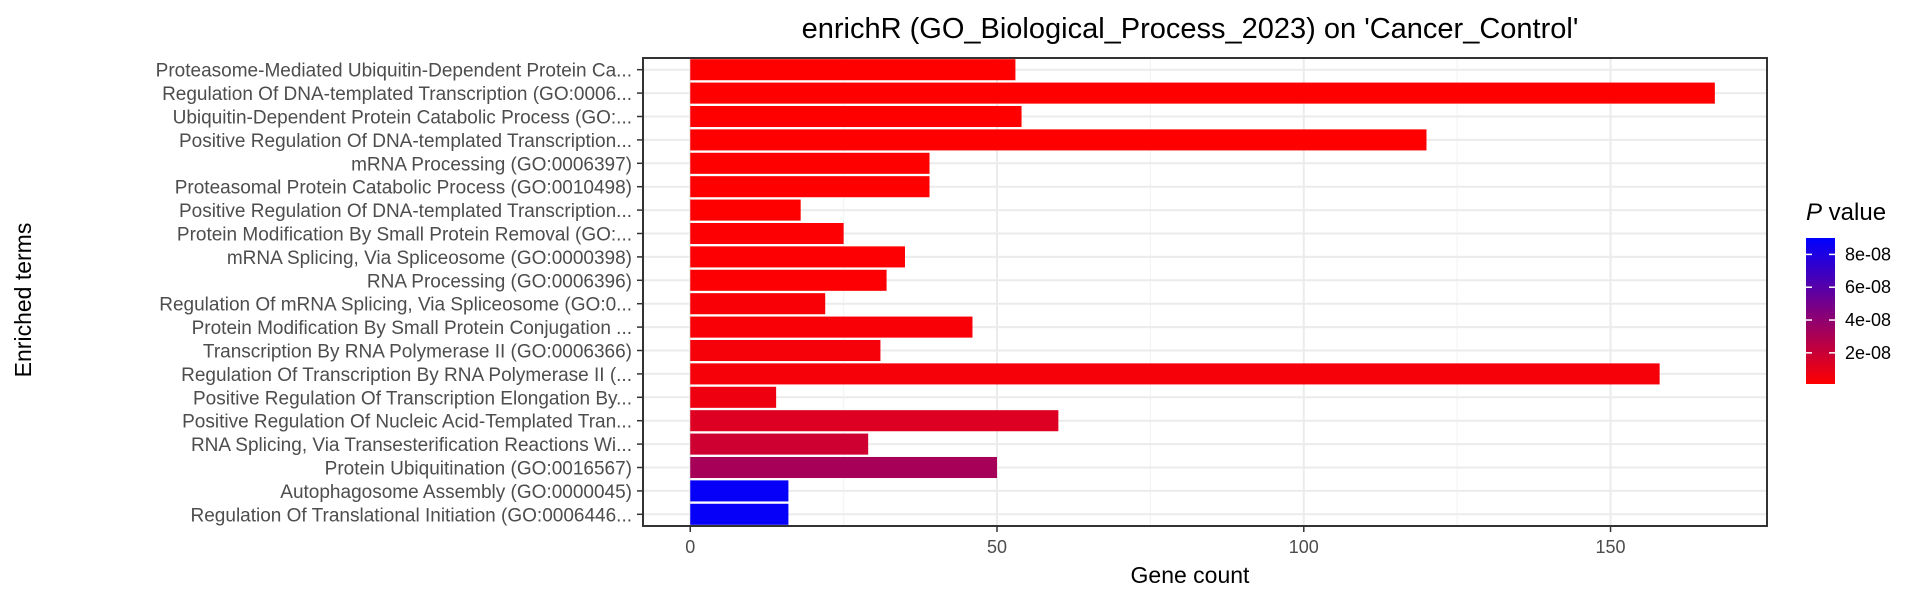 The image size is (1920, 600). I want to click on legend: P value 2e-08 4e-08 6e-08 8e-08, so click(1848, 291).